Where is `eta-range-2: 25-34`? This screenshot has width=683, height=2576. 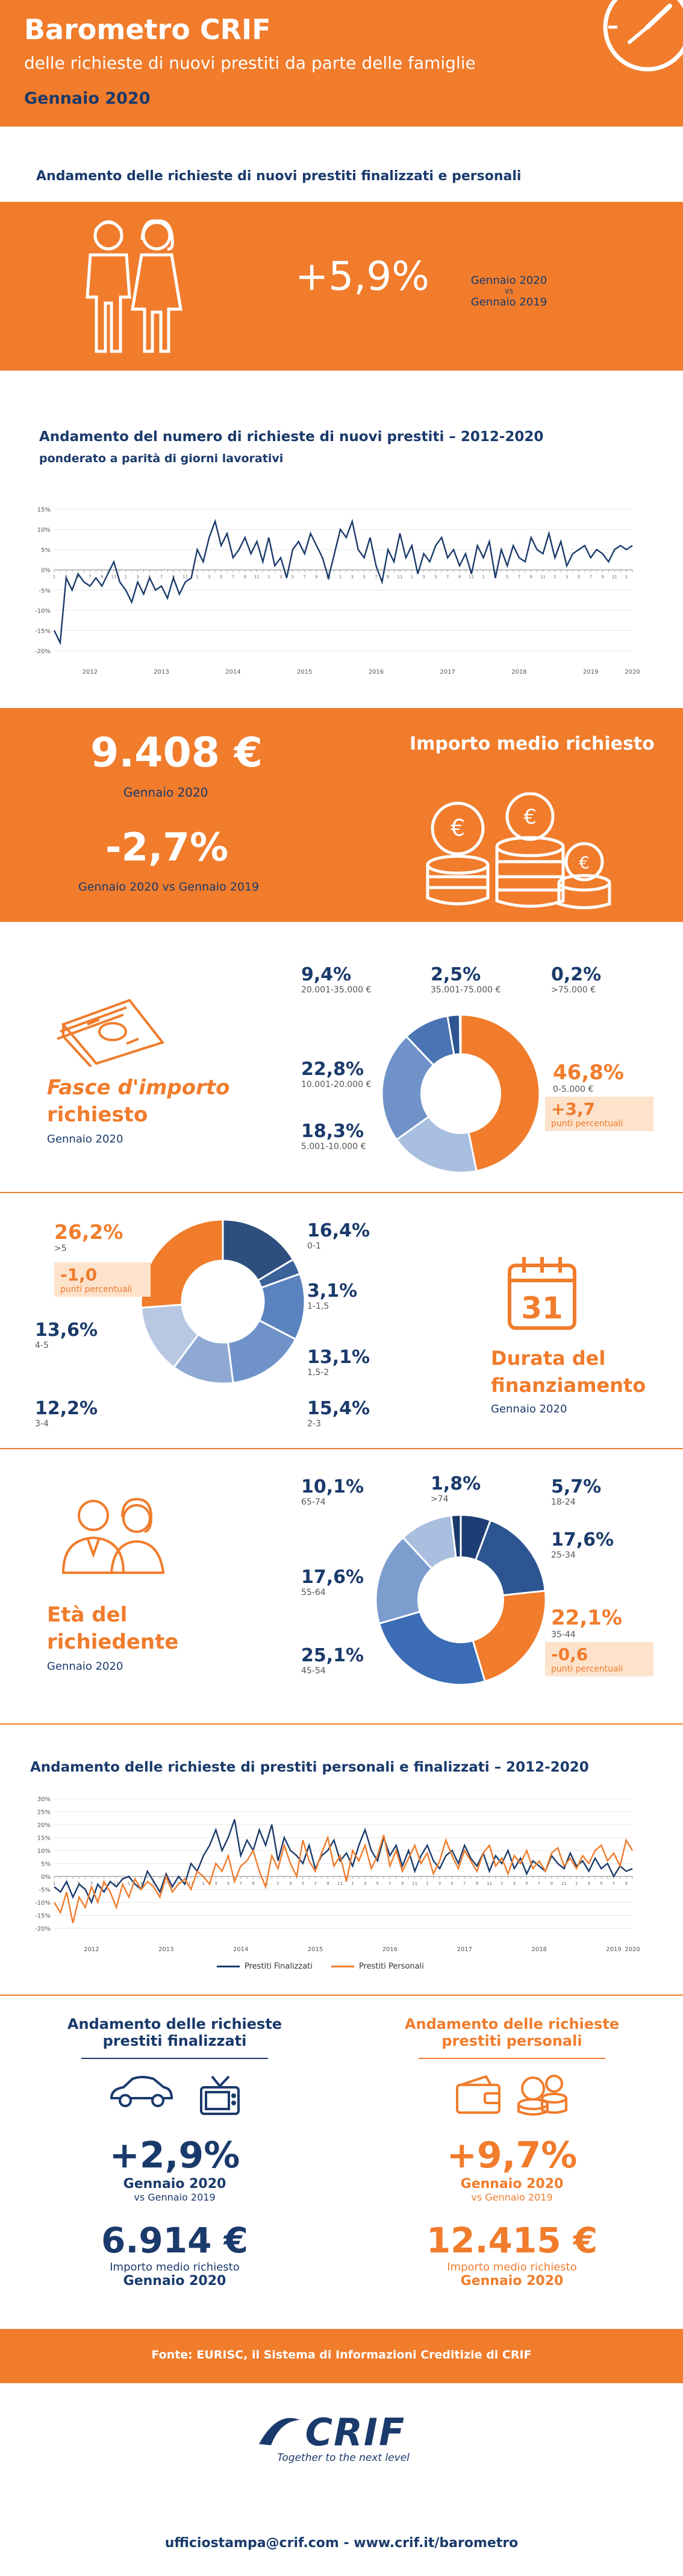 eta-range-2: 25-34 is located at coordinates (563, 1555).